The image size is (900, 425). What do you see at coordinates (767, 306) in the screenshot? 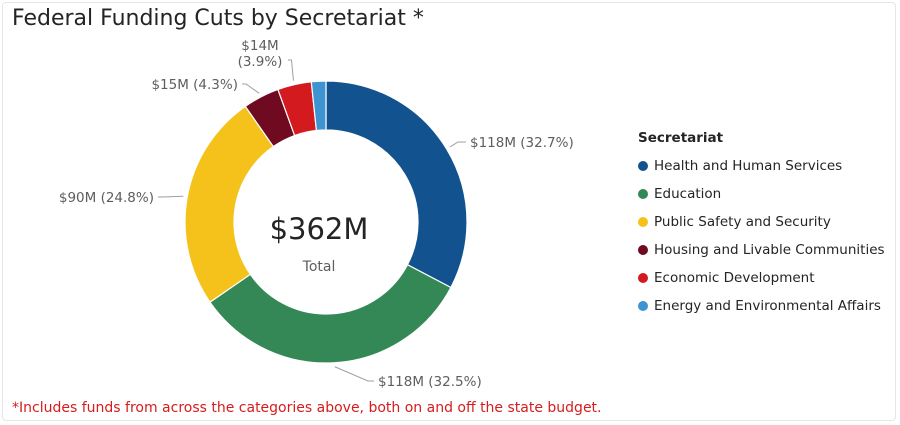
I see `legend-label: Energy and Environmental Affairs` at bounding box center [767, 306].